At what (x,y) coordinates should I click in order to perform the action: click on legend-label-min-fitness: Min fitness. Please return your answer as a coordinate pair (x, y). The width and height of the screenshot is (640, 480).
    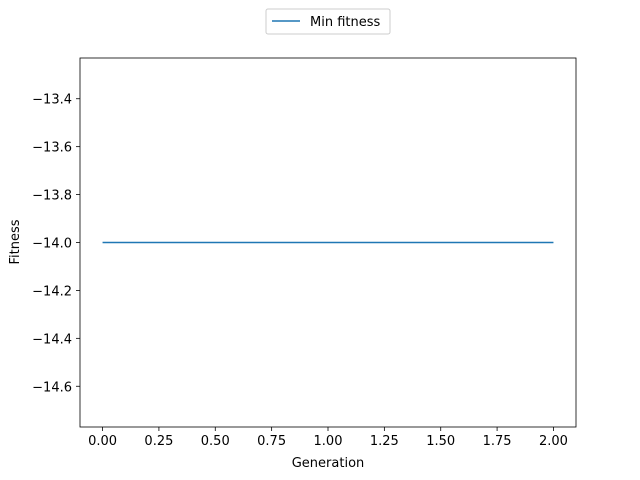
    Looking at the image, I should click on (345, 22).